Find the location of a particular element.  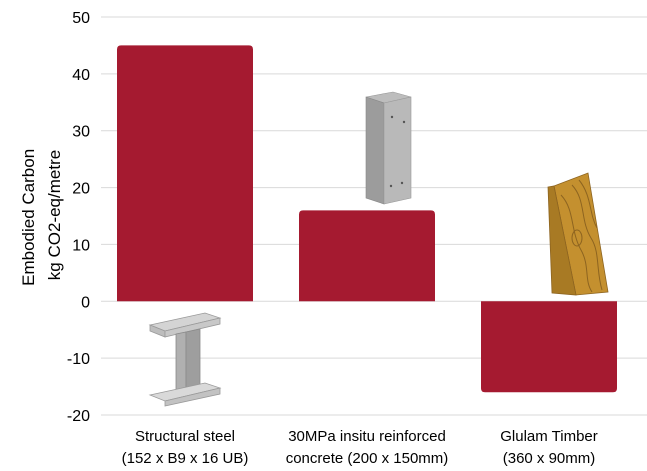

y-tick-label: 40 is located at coordinates (81, 75).